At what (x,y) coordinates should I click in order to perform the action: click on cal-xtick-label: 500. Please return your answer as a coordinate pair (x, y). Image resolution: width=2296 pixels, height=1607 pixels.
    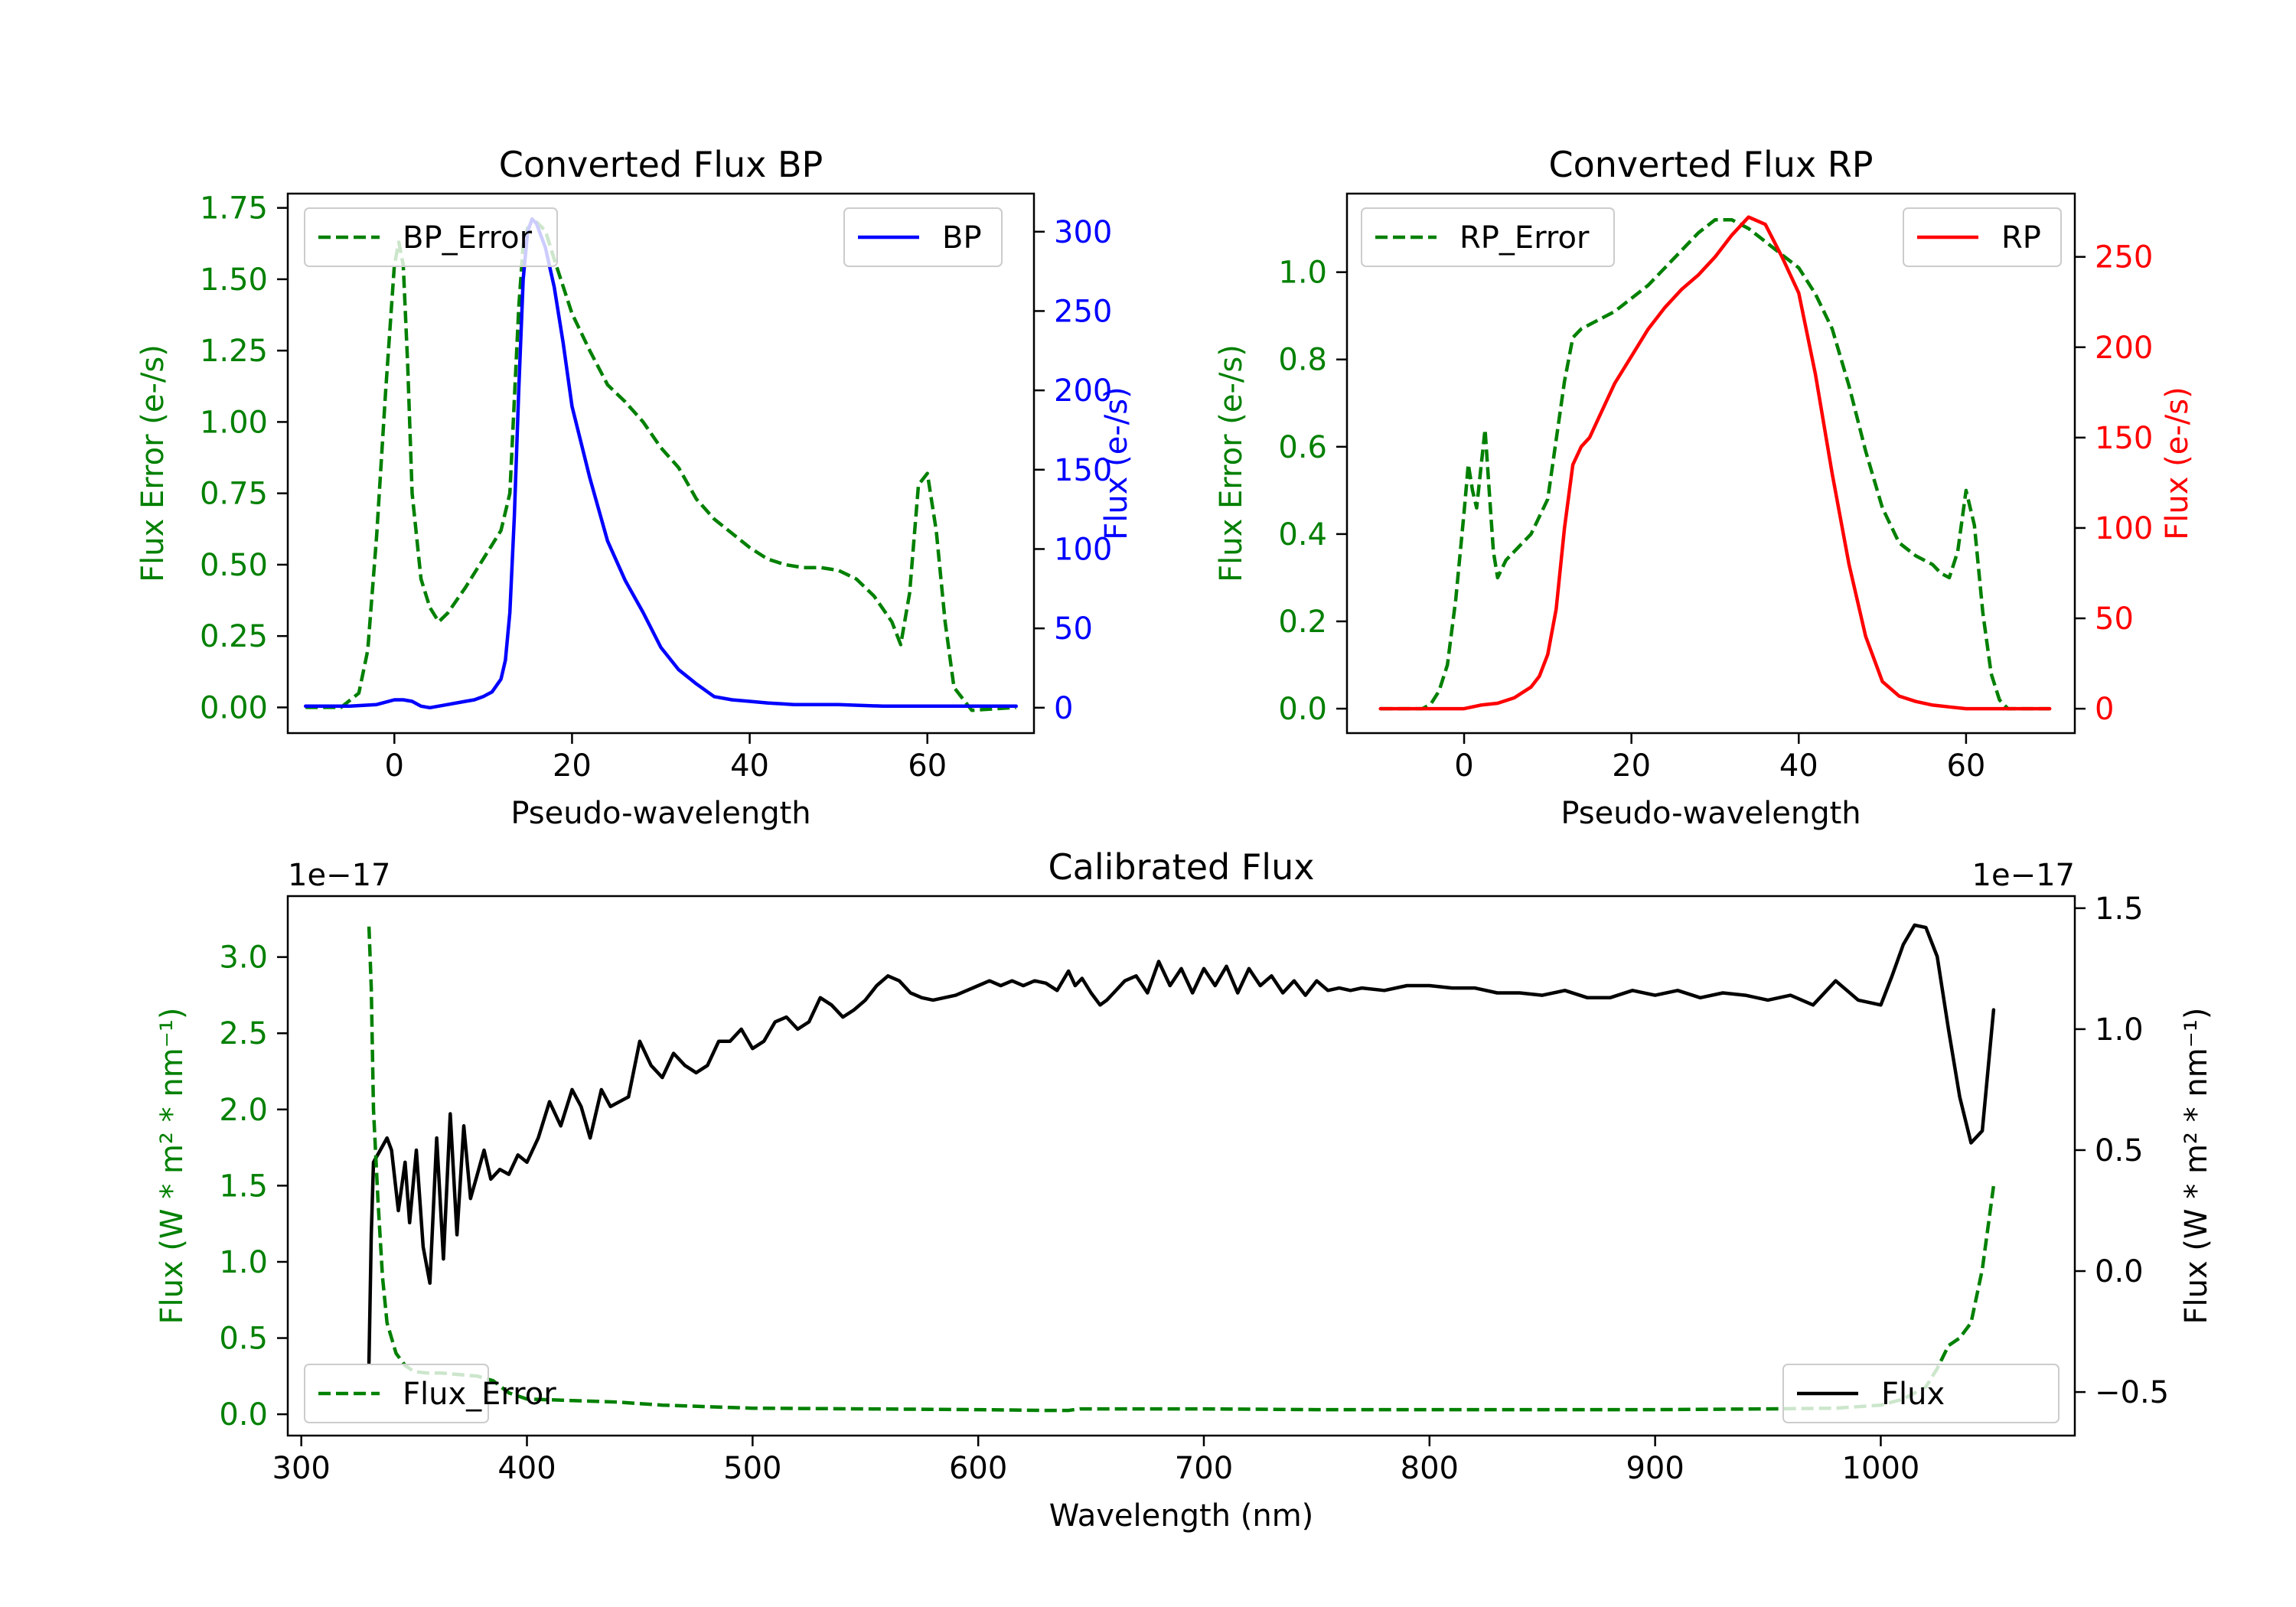
    Looking at the image, I should click on (752, 1468).